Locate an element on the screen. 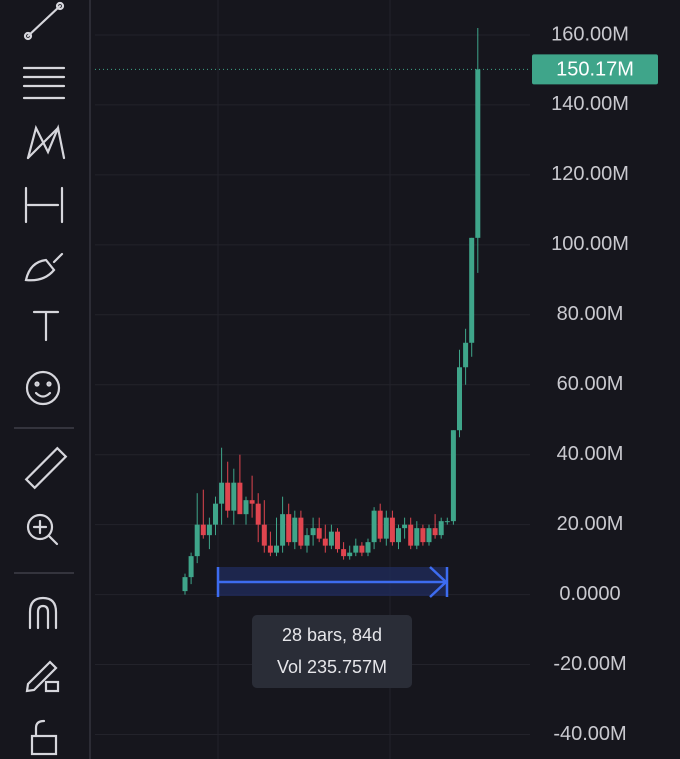  brush-tool is located at coordinates (44, 267).